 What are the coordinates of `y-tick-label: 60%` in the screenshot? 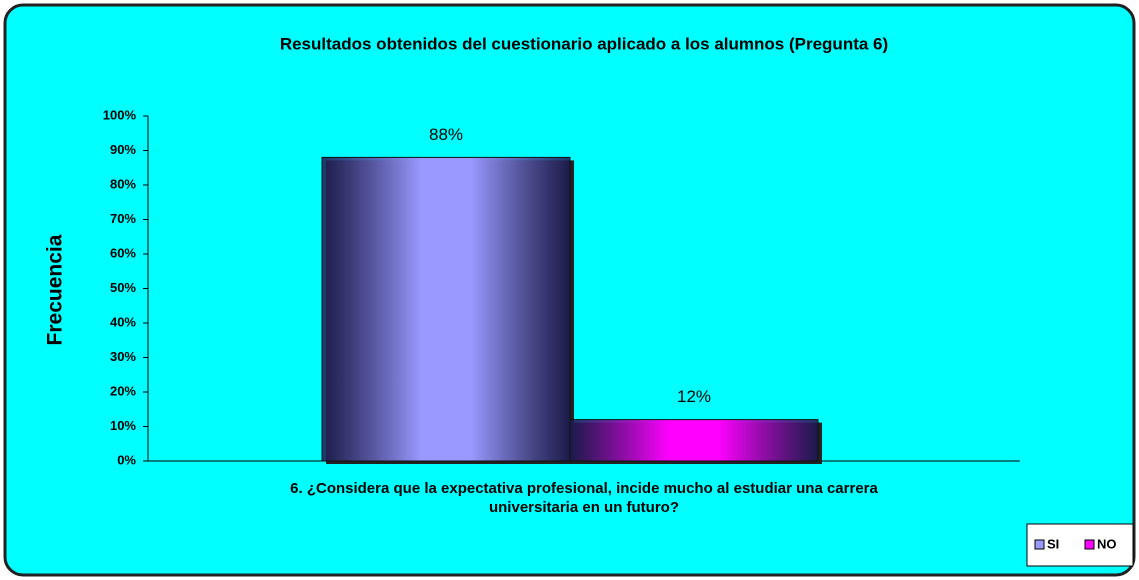 It's located at (123, 252).